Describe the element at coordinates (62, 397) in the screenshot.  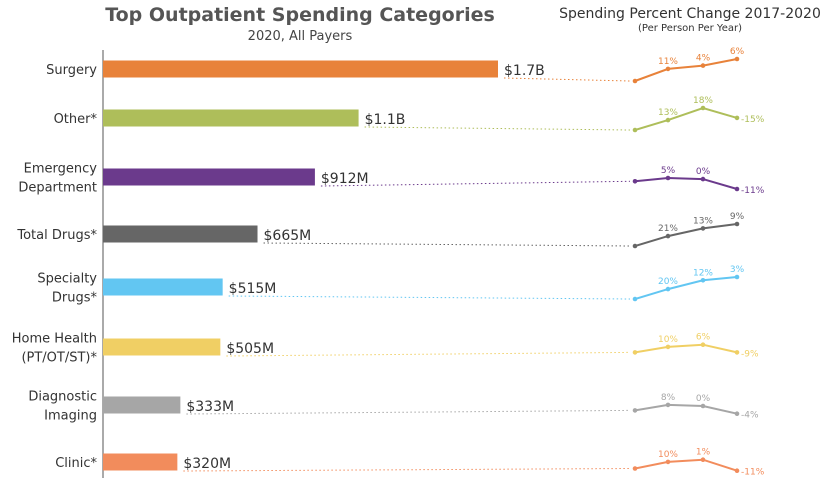
I see `category-label: Diagnostic` at that location.